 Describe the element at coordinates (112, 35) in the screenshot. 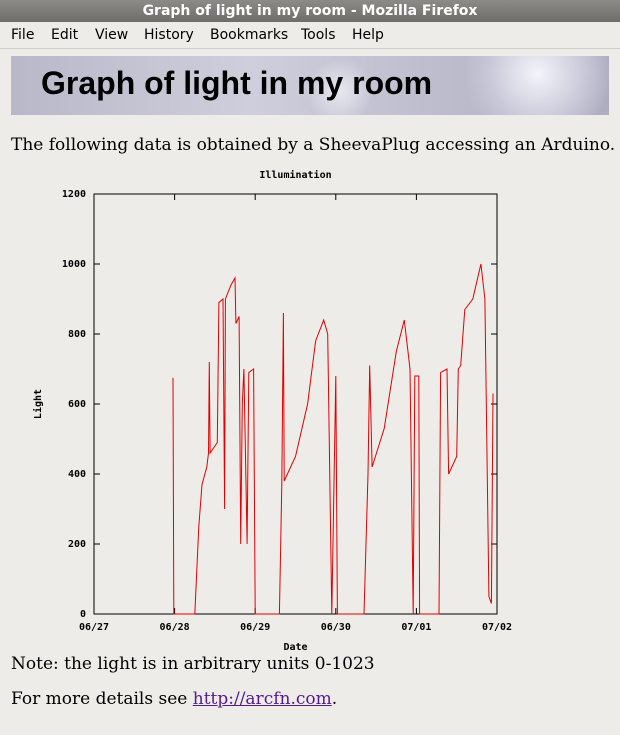

I see `menu-item: View` at that location.